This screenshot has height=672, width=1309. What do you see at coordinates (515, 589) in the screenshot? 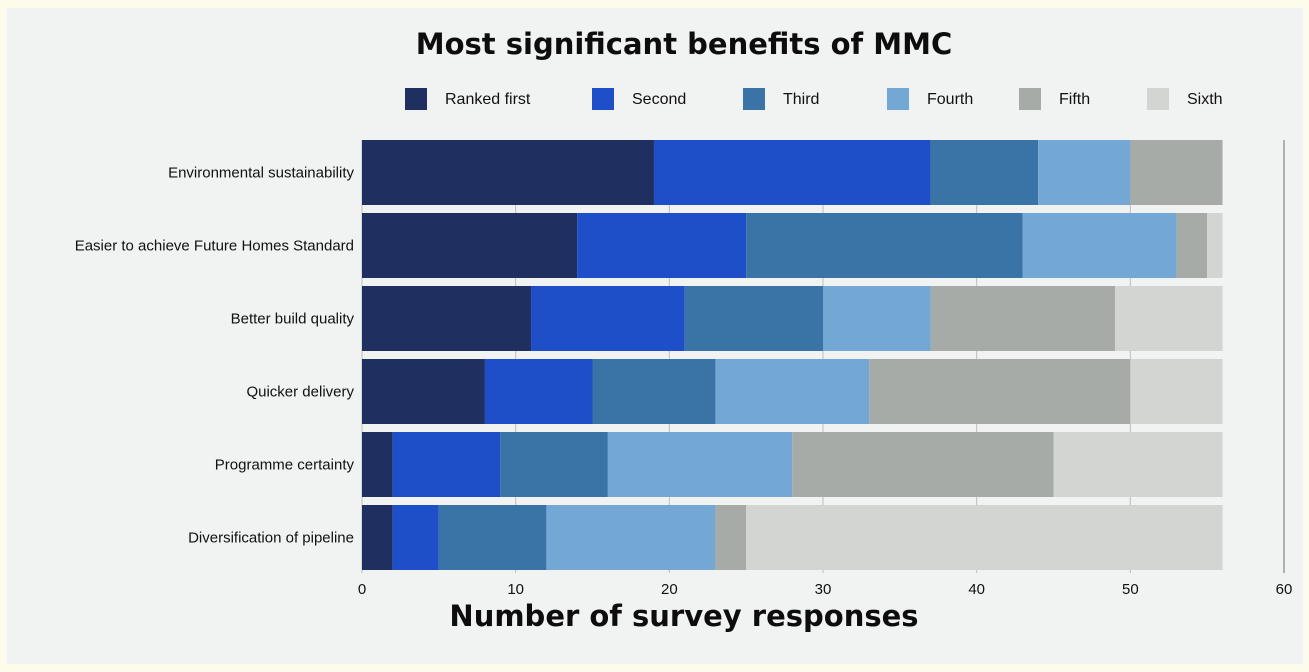
I see `x-tick-label: 10` at bounding box center [515, 589].